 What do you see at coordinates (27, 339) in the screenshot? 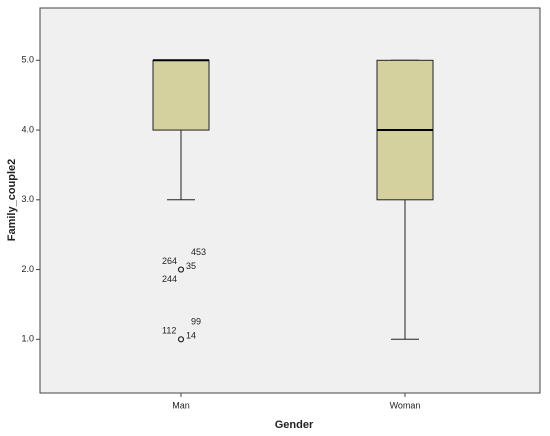
I see `y-tick-label: 1.0` at bounding box center [27, 339].